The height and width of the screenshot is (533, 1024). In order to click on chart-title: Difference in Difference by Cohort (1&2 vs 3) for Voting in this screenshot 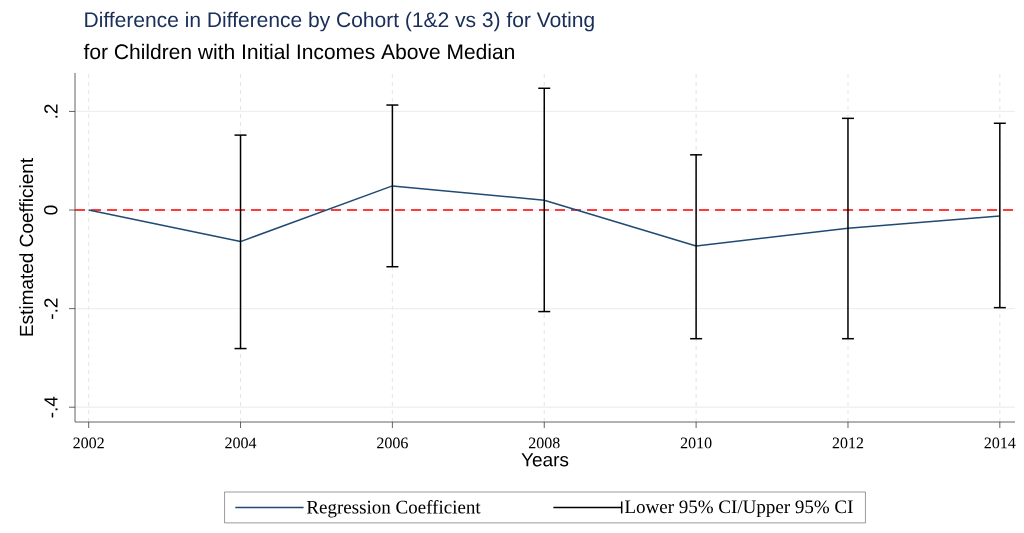, I will do `click(339, 21)`.